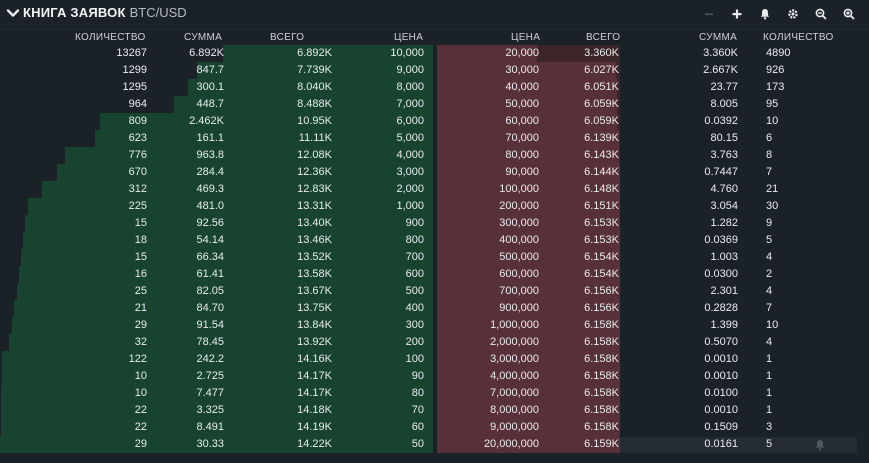  I want to click on orderbook-row: 15 92.56 13.40K 900 300,000 6.153K 1.282 9, so click(434, 223).